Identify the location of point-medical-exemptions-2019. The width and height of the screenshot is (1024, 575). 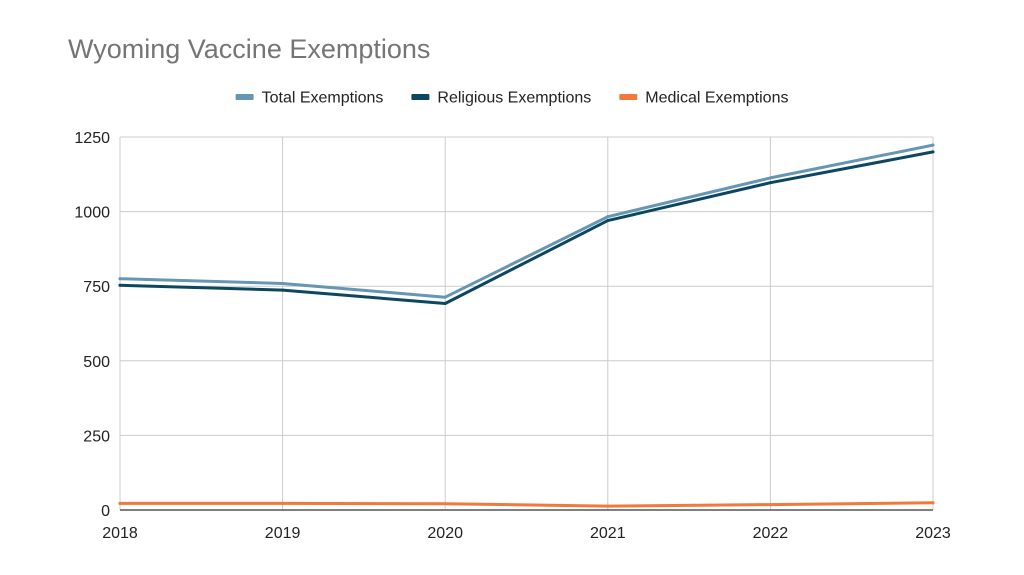
(283, 503).